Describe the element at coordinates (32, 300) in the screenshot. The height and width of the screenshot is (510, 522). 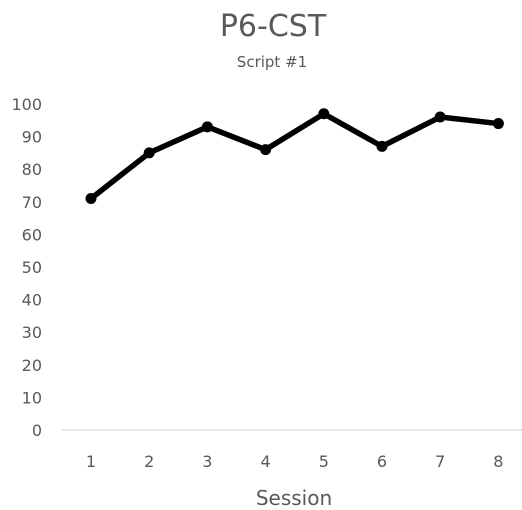
I see `y-tick-label: 40` at that location.